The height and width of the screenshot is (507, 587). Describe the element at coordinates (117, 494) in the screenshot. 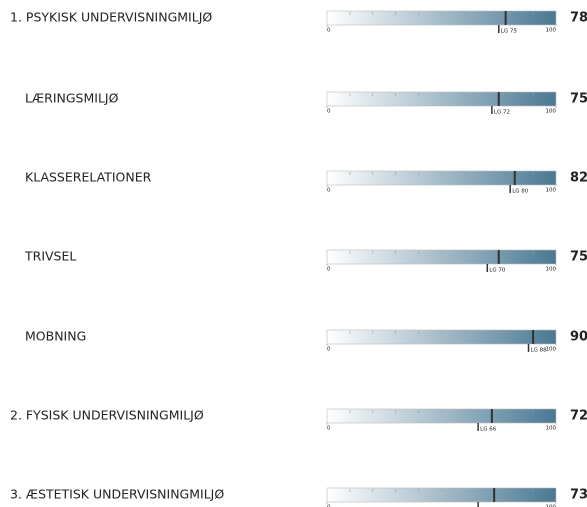

I see `category-label: 3. ÆSTETISK UNDERVISNINGMILJØ` at that location.